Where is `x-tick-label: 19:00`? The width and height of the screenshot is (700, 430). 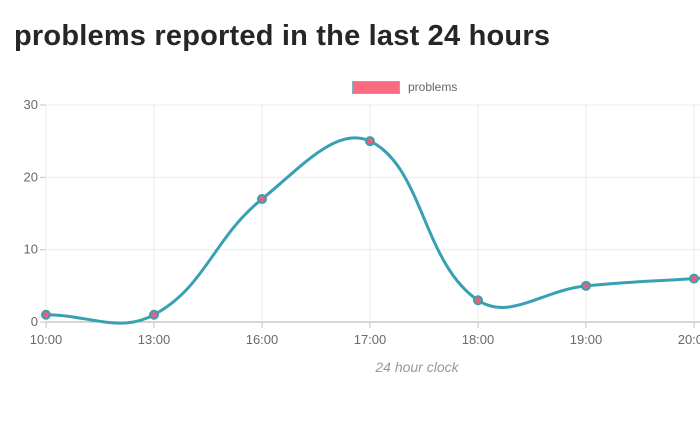 x-tick-label: 19:00 is located at coordinates (586, 339).